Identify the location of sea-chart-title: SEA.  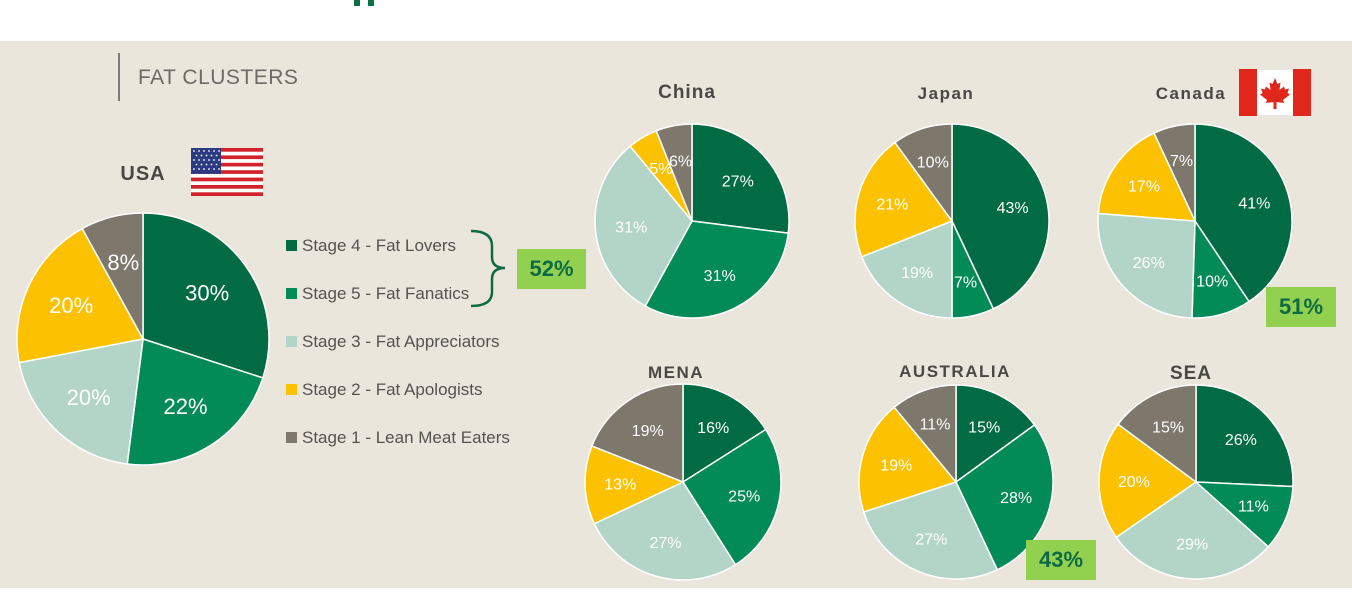
(1191, 373).